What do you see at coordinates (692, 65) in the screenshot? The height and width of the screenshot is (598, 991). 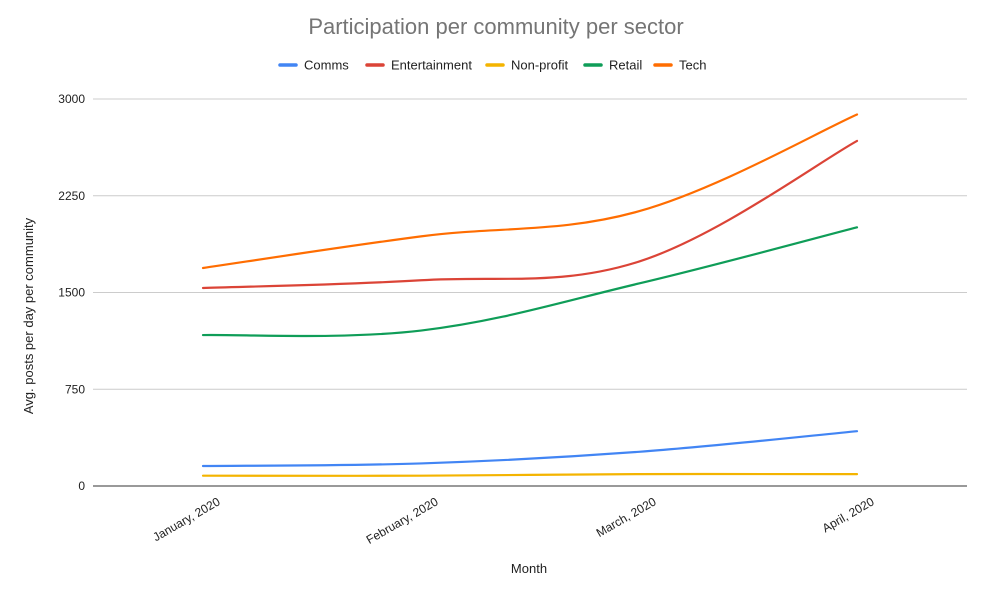 I see `legend-label-tech: Tech` at bounding box center [692, 65].